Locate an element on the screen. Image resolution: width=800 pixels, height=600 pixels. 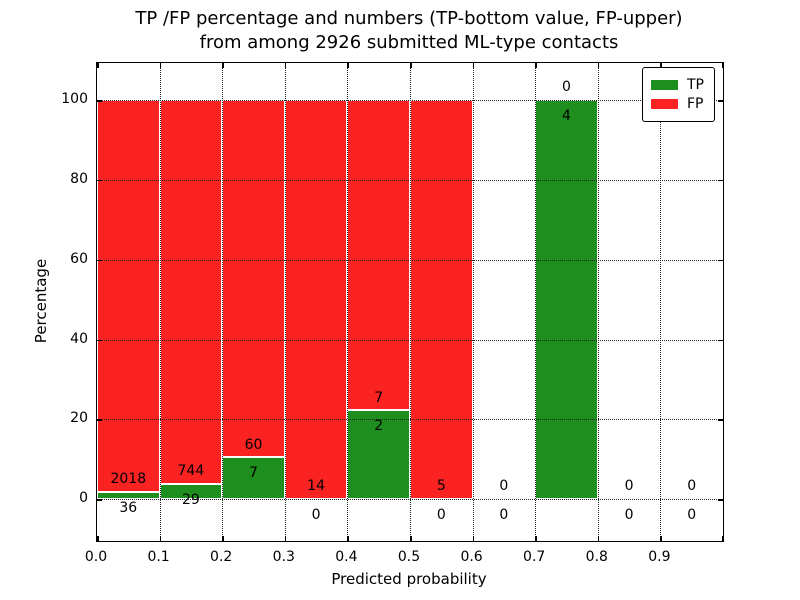
fp-count-label: 5 is located at coordinates (441, 486).